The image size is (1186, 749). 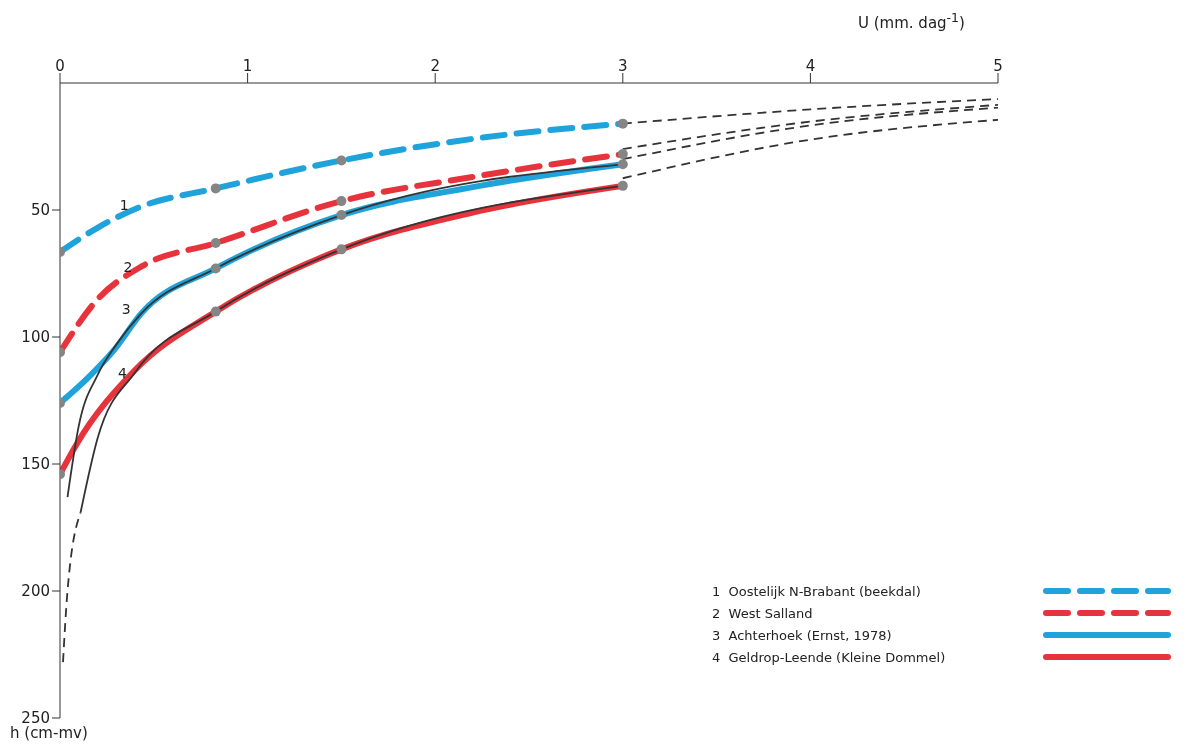 What do you see at coordinates (124, 204) in the screenshot?
I see `annotation: 1` at bounding box center [124, 204].